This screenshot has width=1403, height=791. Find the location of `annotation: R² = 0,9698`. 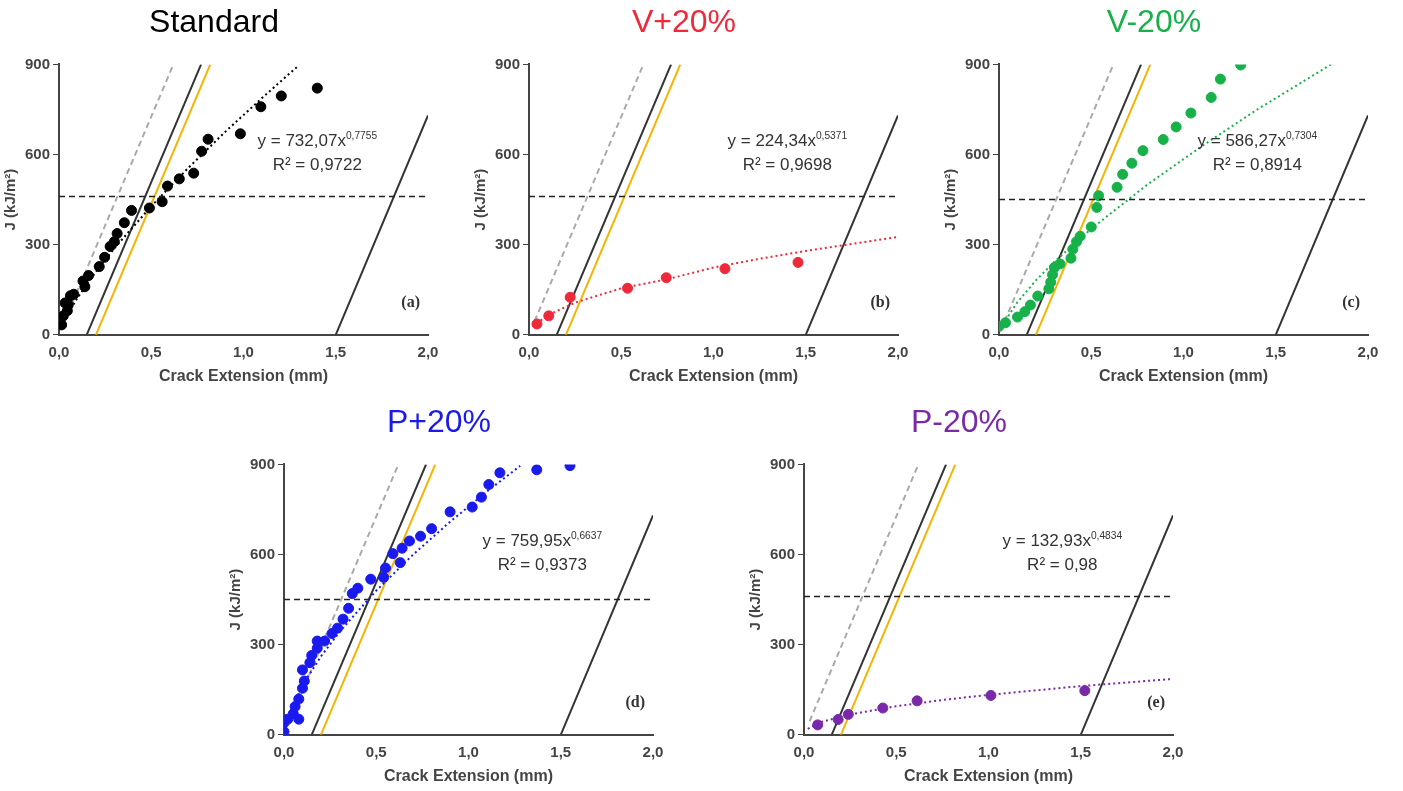

annotation: R² = 0,9698 is located at coordinates (787, 164).